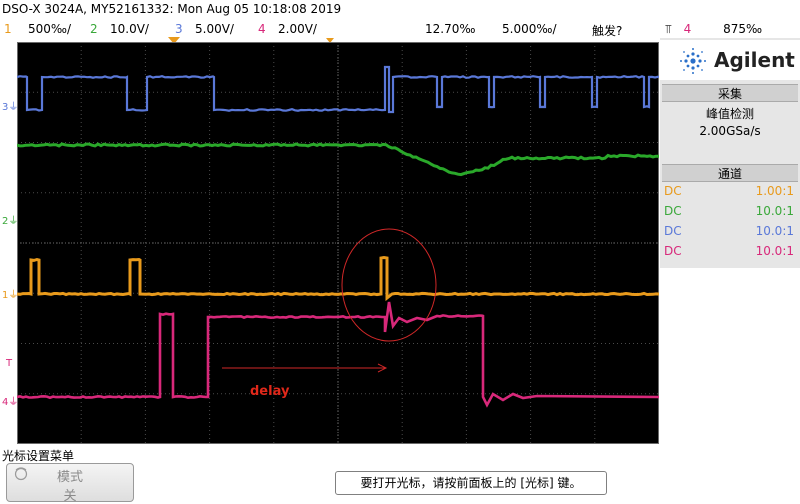 This screenshot has height=504, width=800. Describe the element at coordinates (262, 29) in the screenshot. I see `ch4-number: 4` at that location.